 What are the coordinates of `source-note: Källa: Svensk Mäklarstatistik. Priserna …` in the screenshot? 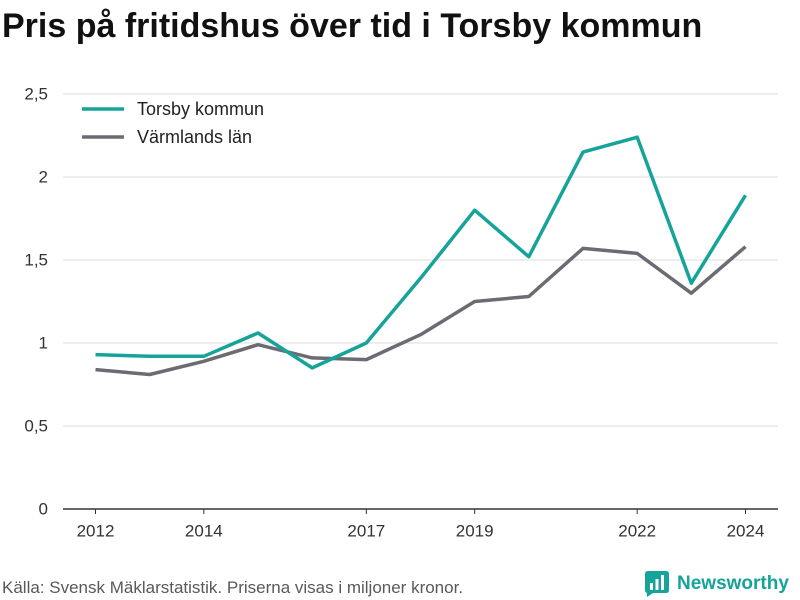 It's located at (233, 587).